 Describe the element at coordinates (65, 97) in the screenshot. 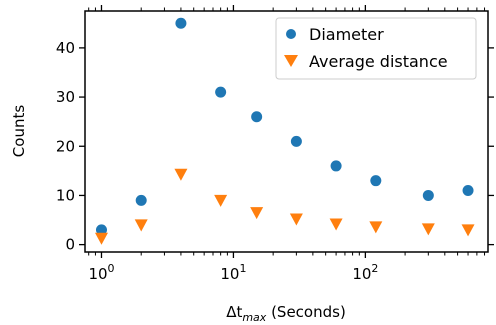

I see `y-tick-label: 30` at that location.